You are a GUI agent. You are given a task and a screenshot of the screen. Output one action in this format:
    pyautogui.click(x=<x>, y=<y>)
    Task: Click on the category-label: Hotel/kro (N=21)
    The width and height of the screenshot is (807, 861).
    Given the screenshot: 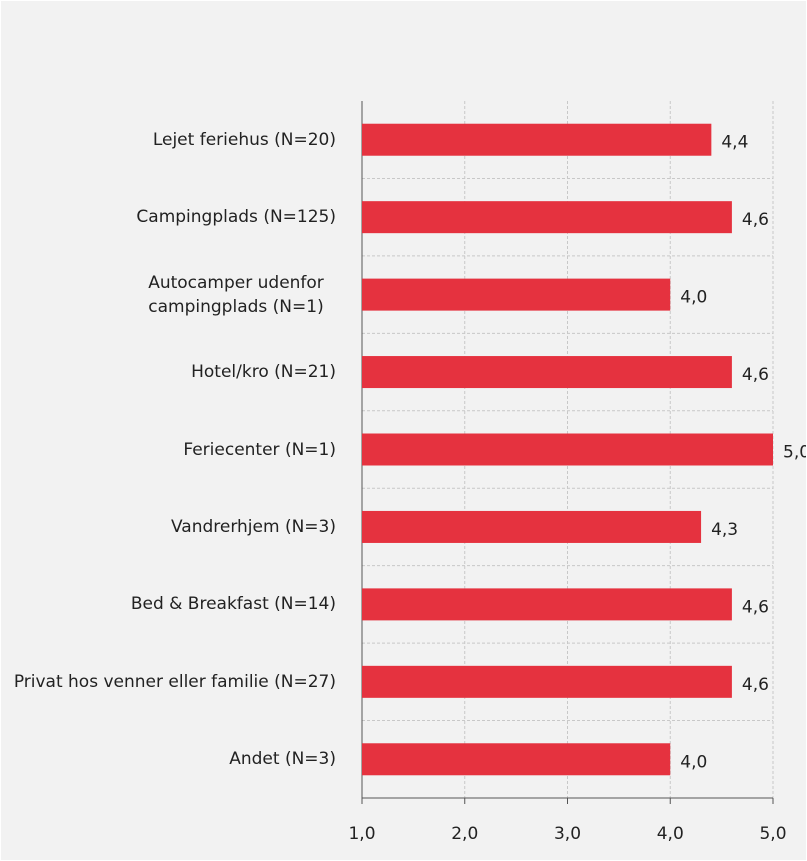 What is the action you would take?
    pyautogui.click(x=263, y=372)
    